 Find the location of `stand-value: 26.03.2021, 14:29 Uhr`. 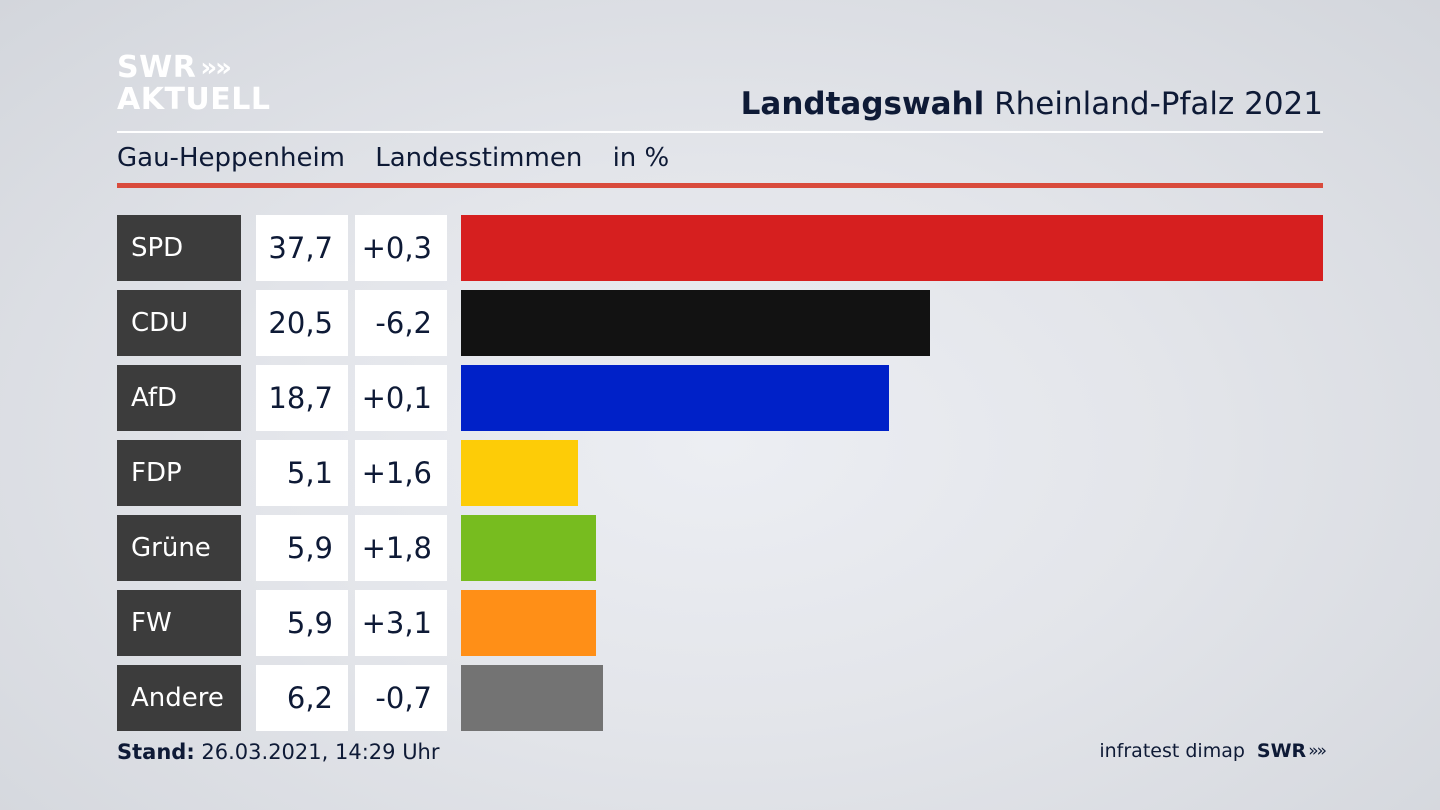

stand-value: 26.03.2021, 14:29 Uhr is located at coordinates (320, 752).